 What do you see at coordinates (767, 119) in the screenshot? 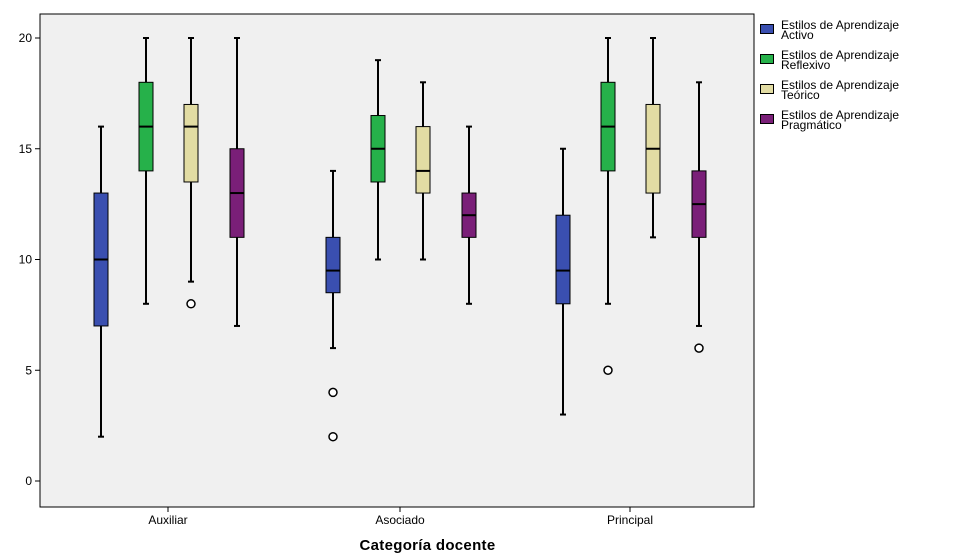
I see `legend-swatch-pragmatico` at bounding box center [767, 119].